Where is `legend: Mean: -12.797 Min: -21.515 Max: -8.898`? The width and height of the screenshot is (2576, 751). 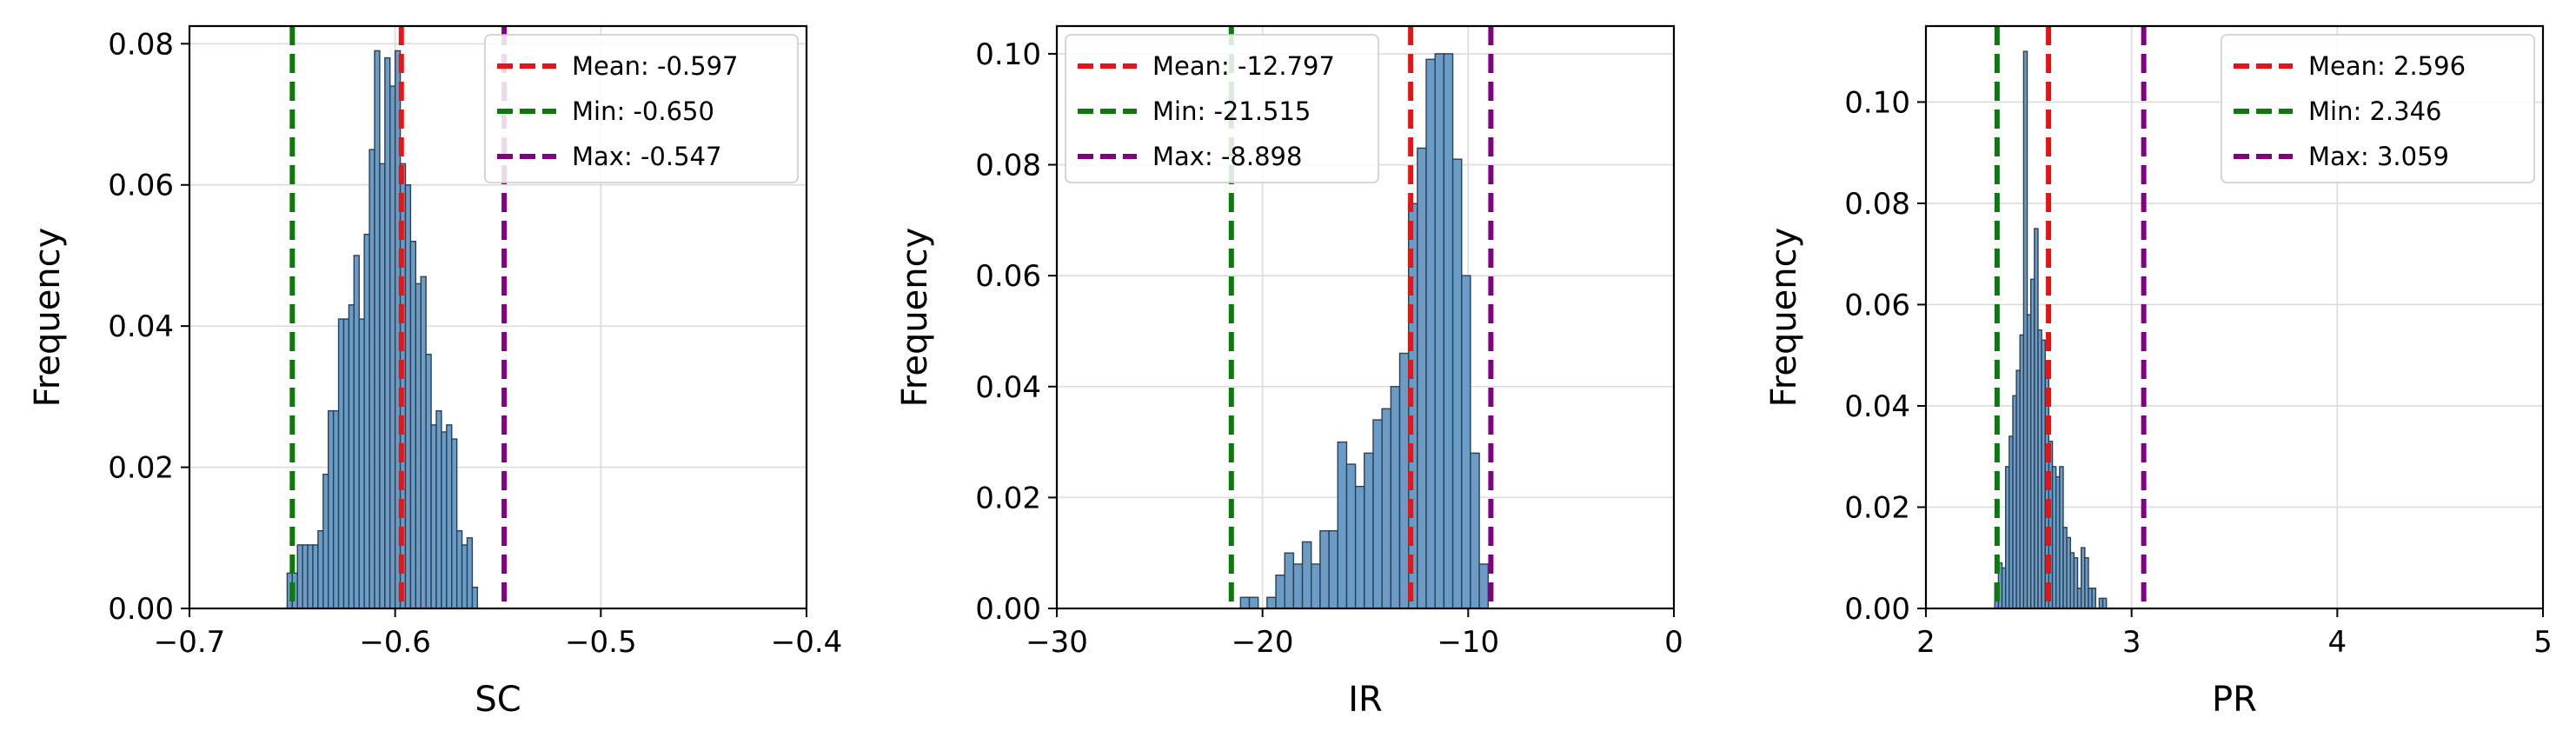 legend: Mean: -12.797 Min: -21.515 Max: -8.898 is located at coordinates (1222, 108).